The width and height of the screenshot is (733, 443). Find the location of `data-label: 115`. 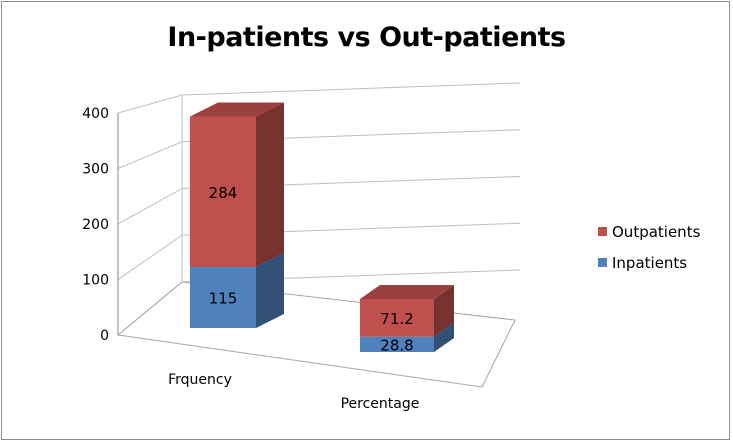

data-label: 115 is located at coordinates (223, 299).